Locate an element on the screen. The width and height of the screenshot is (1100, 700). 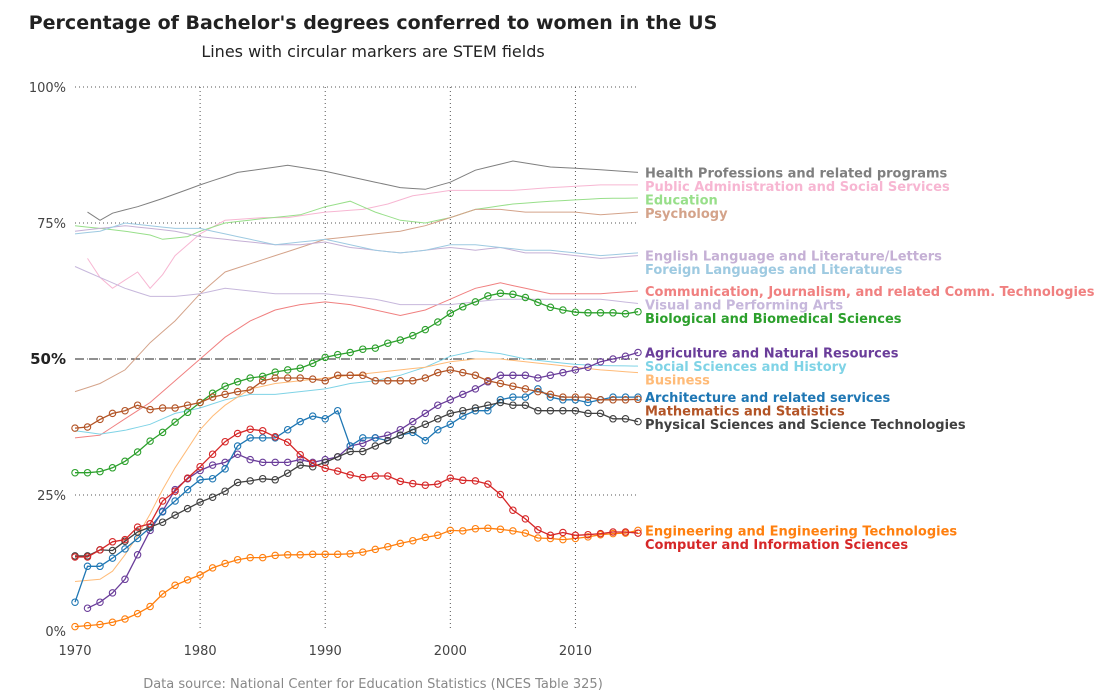
series-line-communication-journalism-and-related-comm-technologies is located at coordinates (356, 360).